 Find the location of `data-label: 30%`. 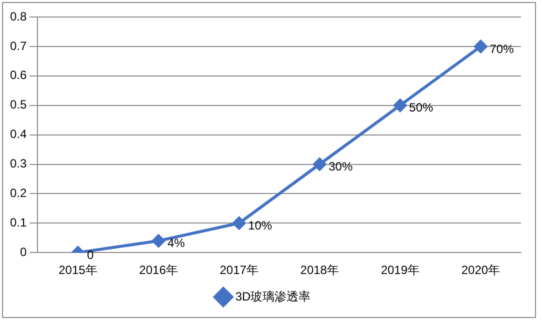

data-label: 30% is located at coordinates (340, 167).